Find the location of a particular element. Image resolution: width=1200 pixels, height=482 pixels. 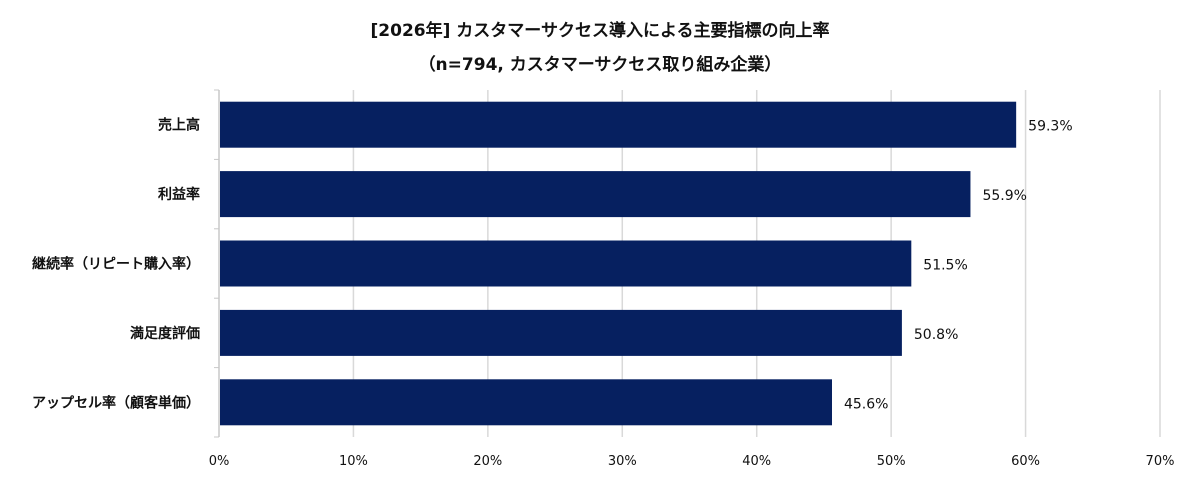

x-tick-label: 50% is located at coordinates (891, 461).